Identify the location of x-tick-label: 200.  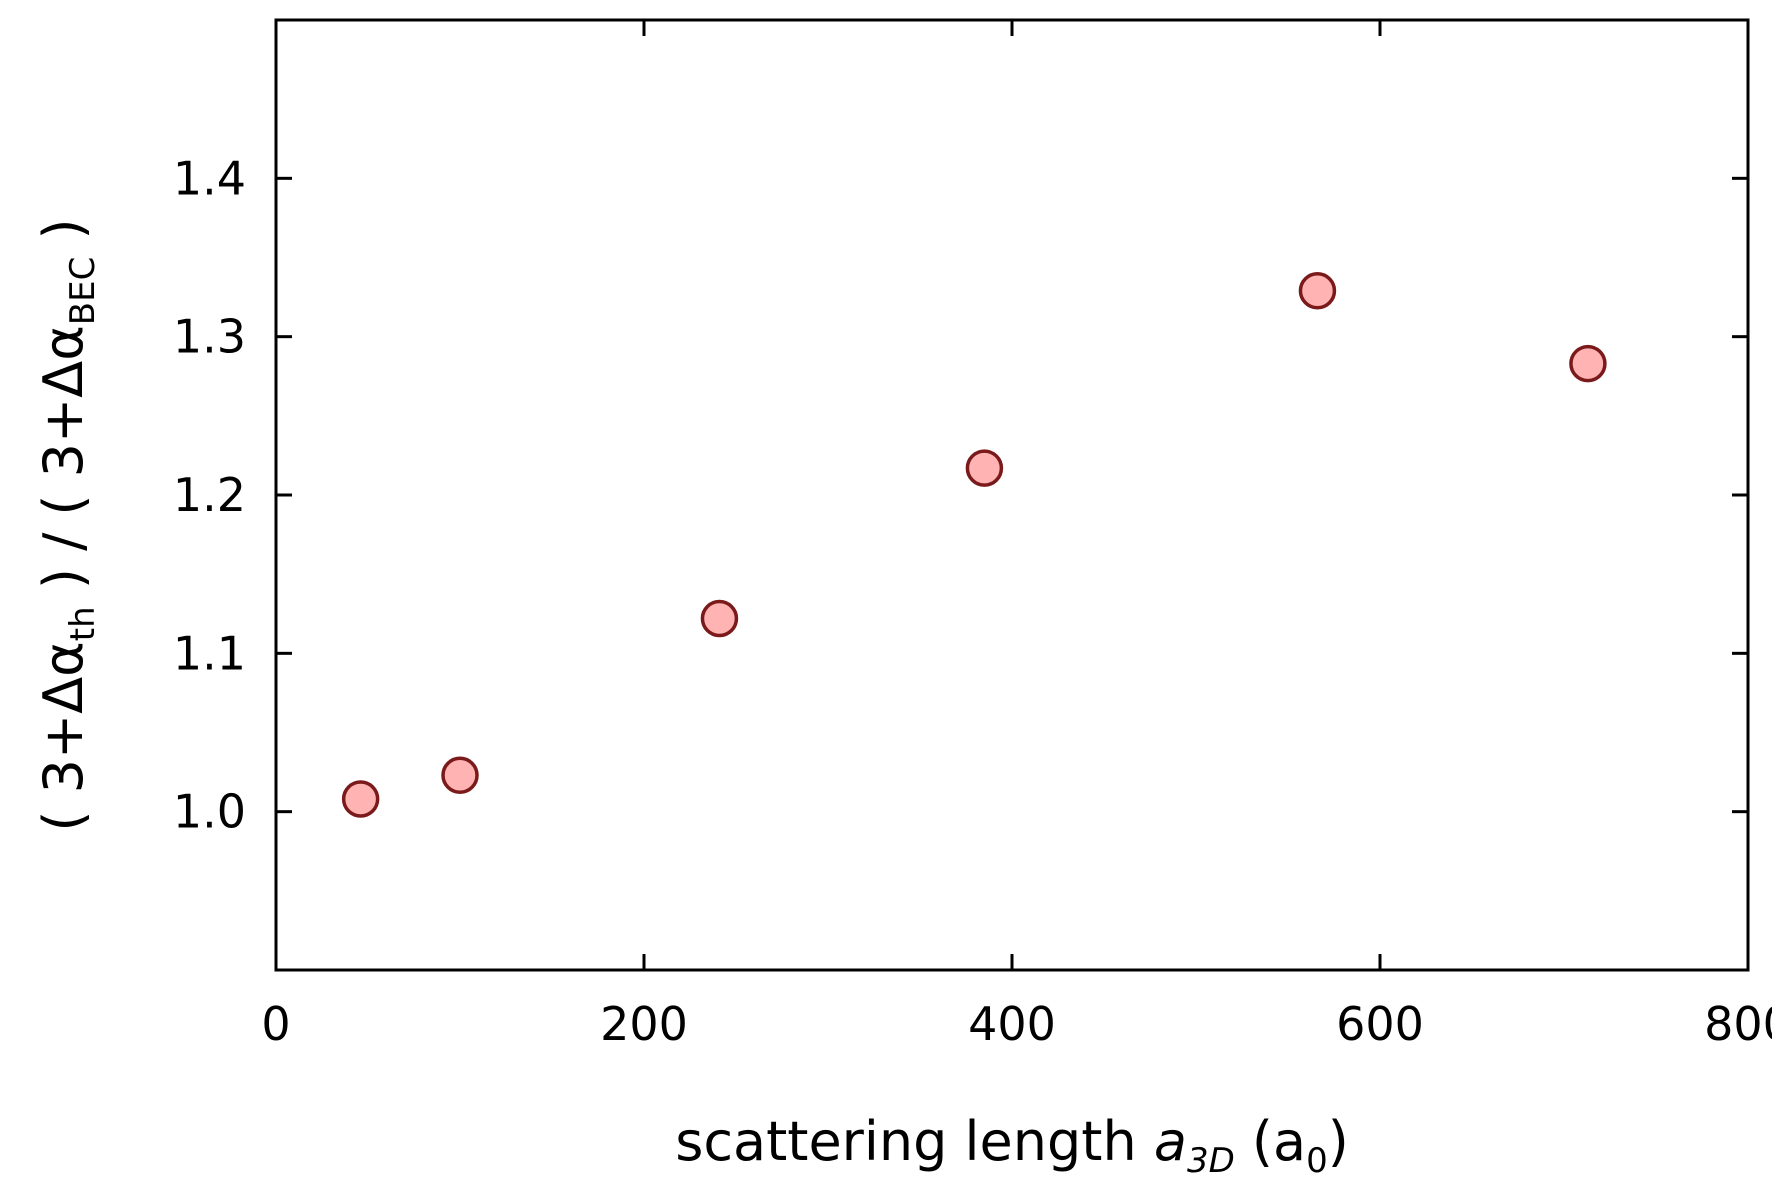
(644, 1024).